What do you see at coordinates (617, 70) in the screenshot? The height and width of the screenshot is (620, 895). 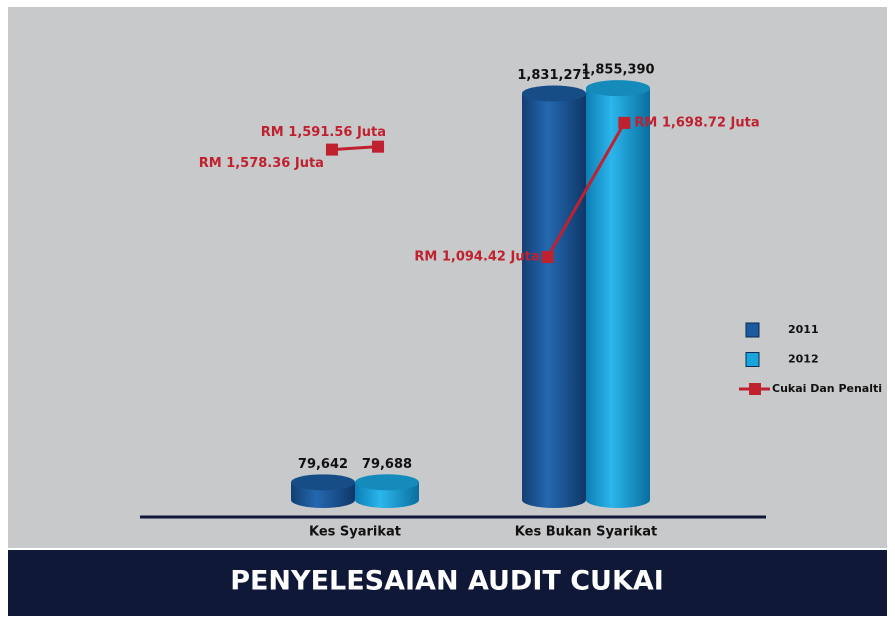 I see `data-label: 1,855,390` at bounding box center [617, 70].